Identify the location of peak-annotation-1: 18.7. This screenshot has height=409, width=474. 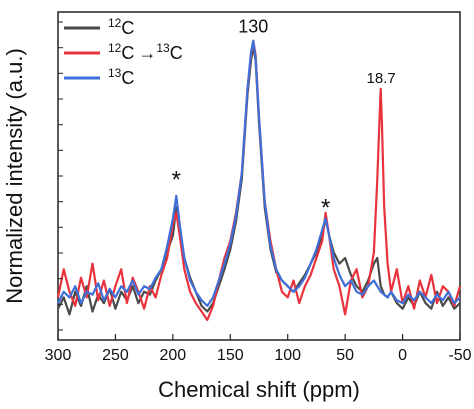
(380, 78).